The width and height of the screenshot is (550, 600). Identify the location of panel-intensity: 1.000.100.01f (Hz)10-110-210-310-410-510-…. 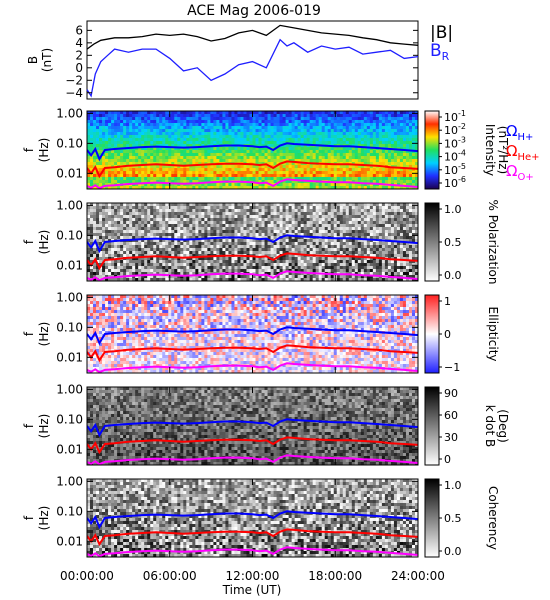
(266, 148).